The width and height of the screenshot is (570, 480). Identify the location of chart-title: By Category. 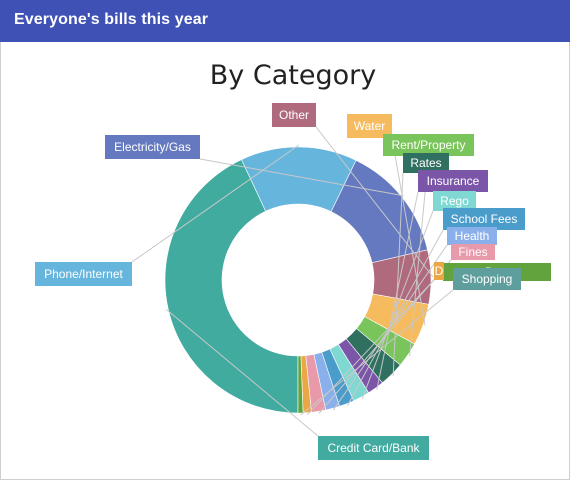
(293, 75).